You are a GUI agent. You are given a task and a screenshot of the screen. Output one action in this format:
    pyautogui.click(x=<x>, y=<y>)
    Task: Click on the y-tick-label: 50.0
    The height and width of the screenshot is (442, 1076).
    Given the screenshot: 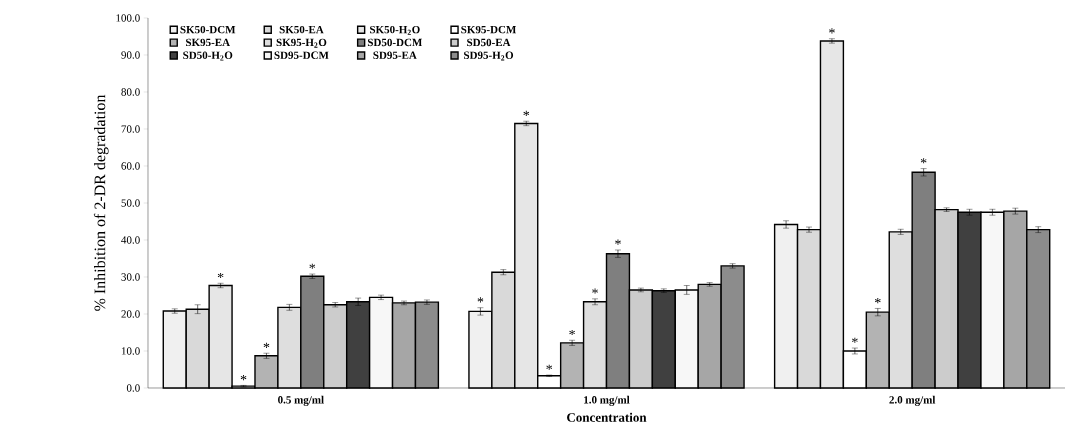 What is the action you would take?
    pyautogui.click(x=130, y=203)
    